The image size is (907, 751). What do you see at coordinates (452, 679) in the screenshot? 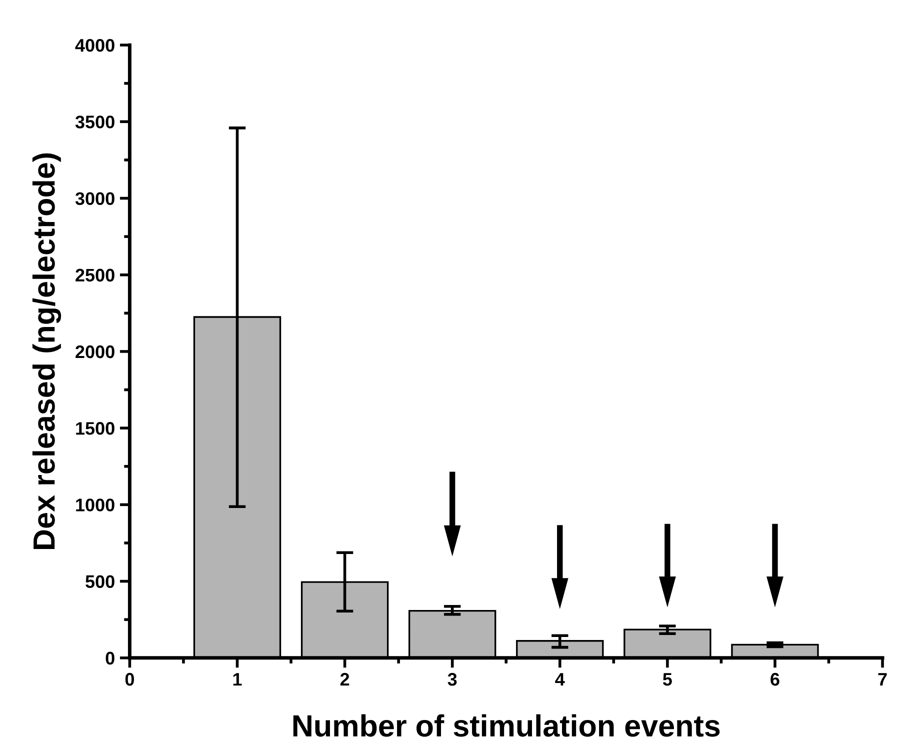
I see `x-tick-label: 3` at bounding box center [452, 679].